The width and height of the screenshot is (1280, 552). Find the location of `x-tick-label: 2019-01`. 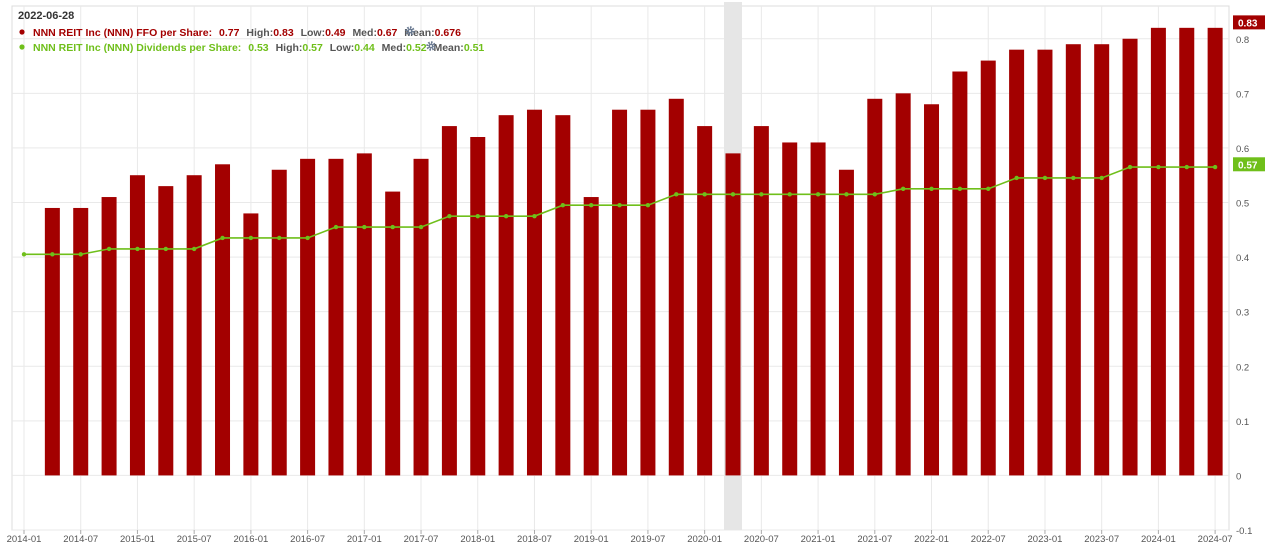

x-tick-label: 2019-01 is located at coordinates (591, 539).